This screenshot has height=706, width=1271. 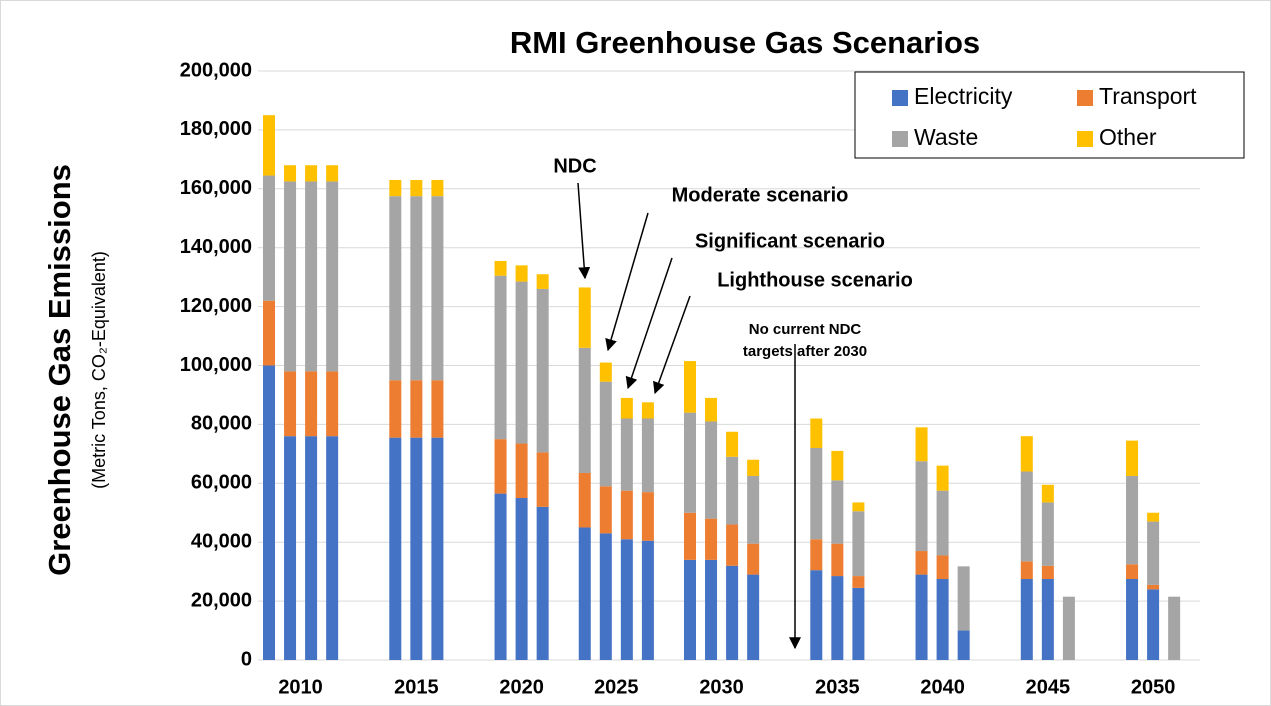 What do you see at coordinates (221, 541) in the screenshot?
I see `y-tick-label: 40,000` at bounding box center [221, 541].